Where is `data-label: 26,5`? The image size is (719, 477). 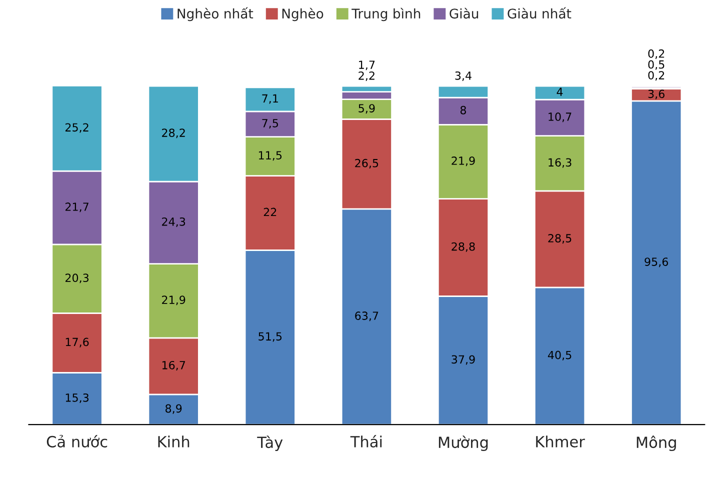 data-label: 26,5 is located at coordinates (366, 163).